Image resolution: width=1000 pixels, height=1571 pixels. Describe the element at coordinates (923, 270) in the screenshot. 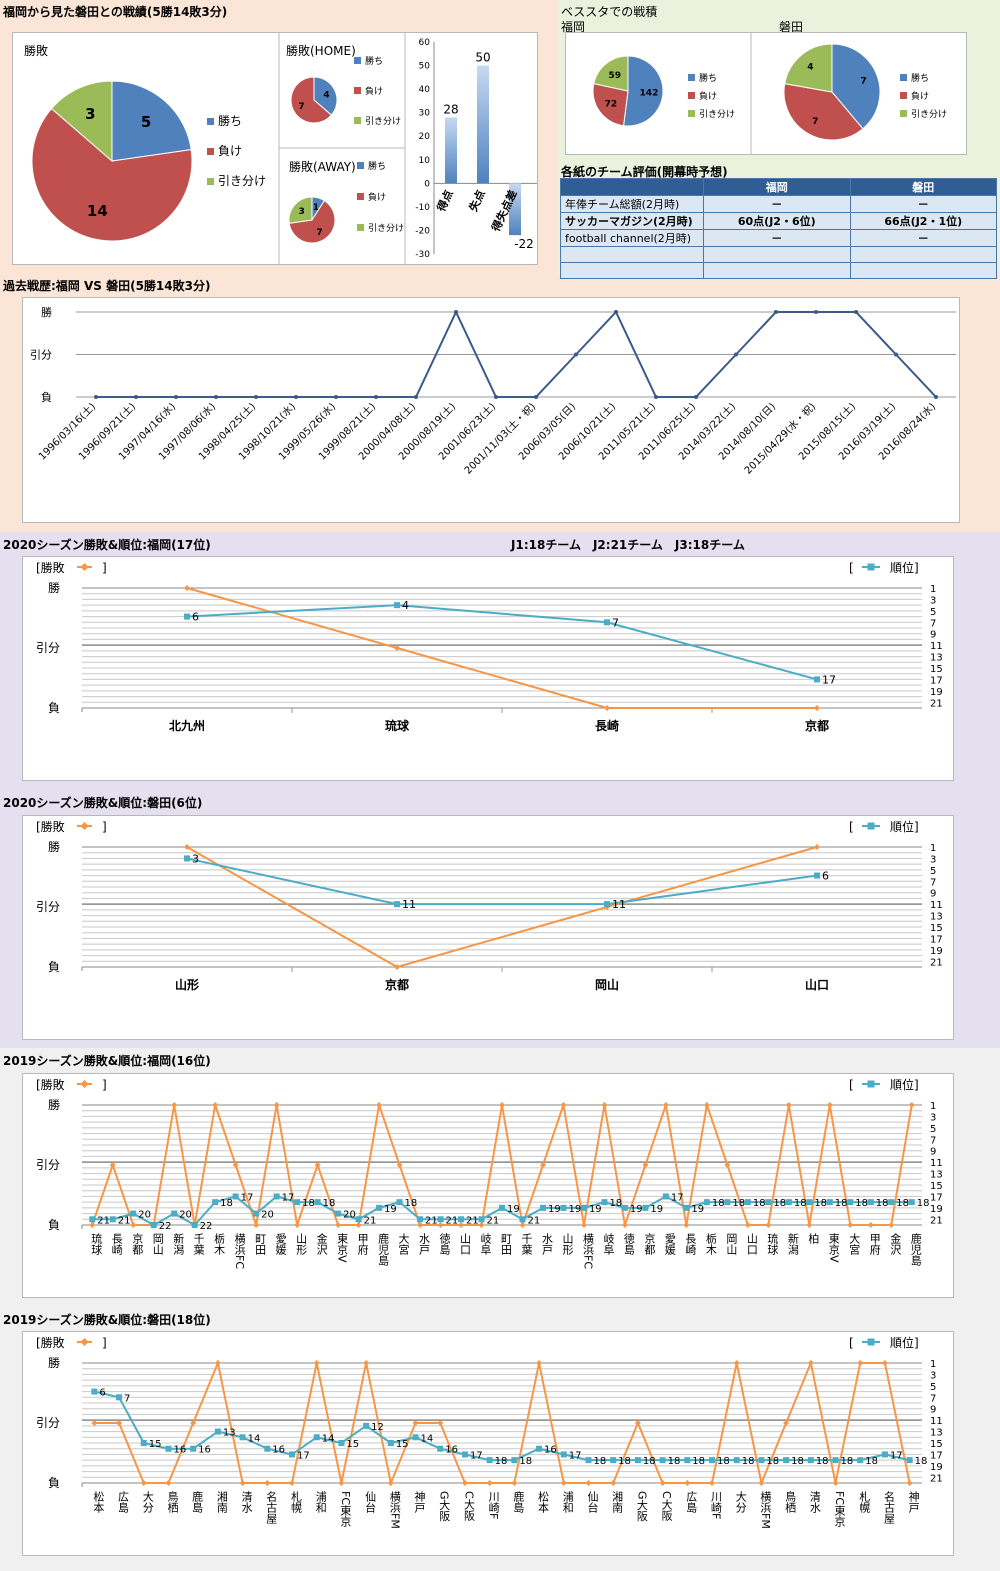

I see `eval-cell` at that location.